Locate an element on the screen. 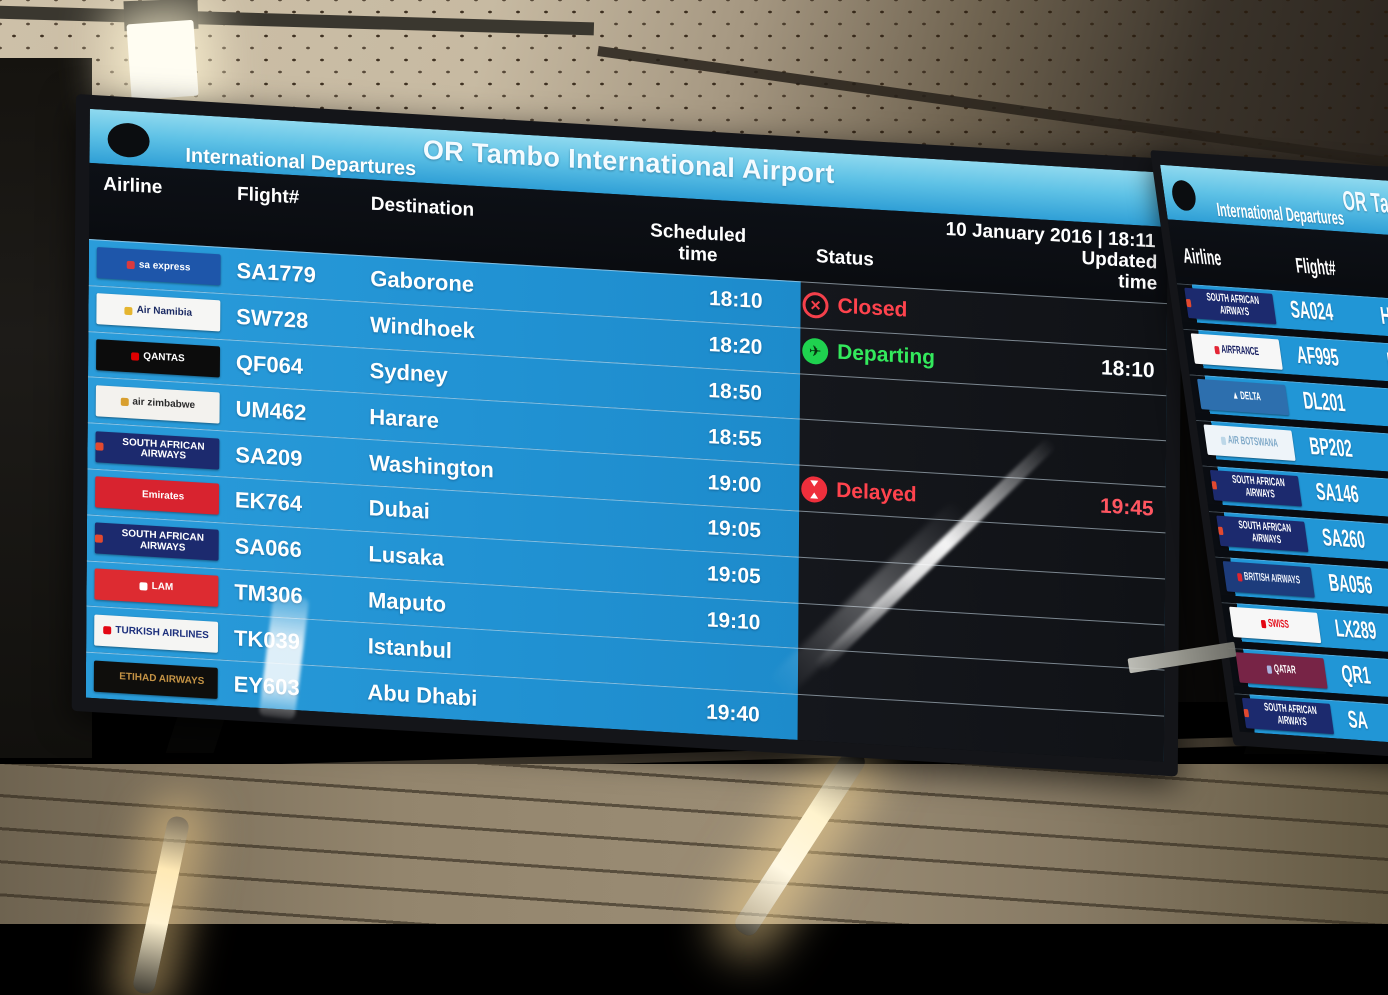 This screenshot has width=1388, height=995. scheduled-time: 18:55 is located at coordinates (734, 438).